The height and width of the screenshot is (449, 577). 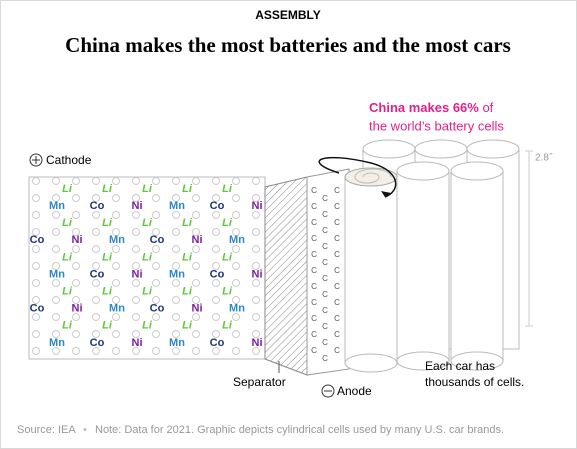 I want to click on minus-icon, so click(x=328, y=391).